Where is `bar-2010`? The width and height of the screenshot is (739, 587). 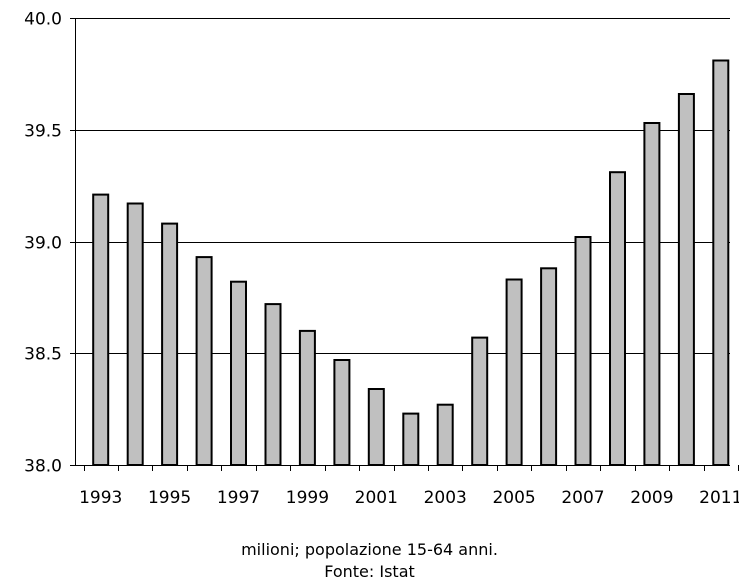 bar-2010 is located at coordinates (686, 279).